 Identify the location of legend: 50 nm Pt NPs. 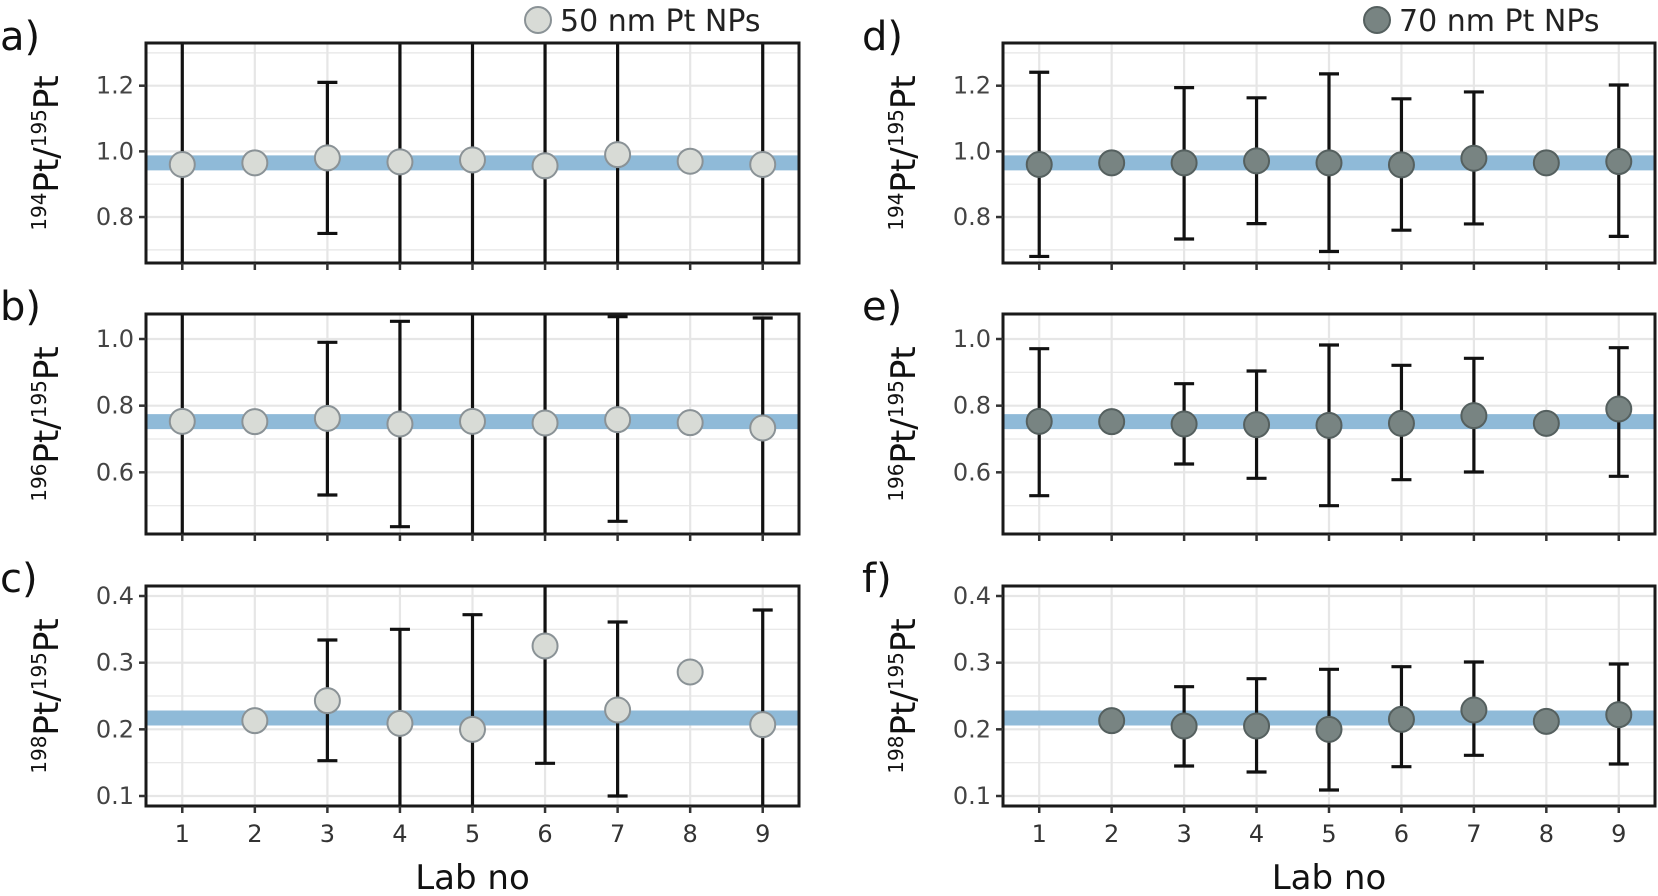
(642, 21).